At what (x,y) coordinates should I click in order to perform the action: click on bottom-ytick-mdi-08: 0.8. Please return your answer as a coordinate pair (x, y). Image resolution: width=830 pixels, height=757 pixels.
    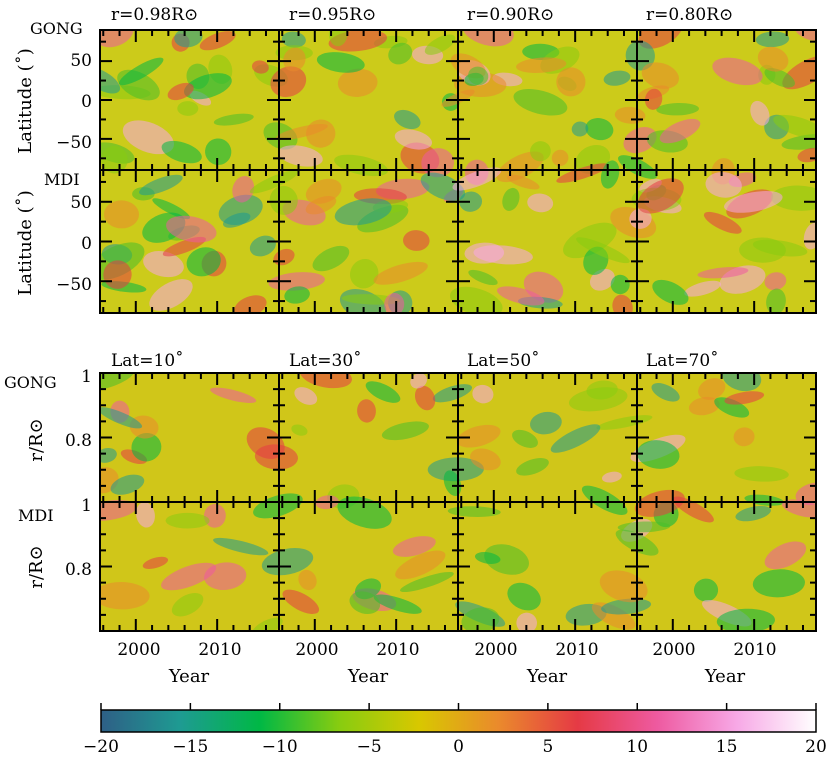
    Looking at the image, I should click on (78, 570).